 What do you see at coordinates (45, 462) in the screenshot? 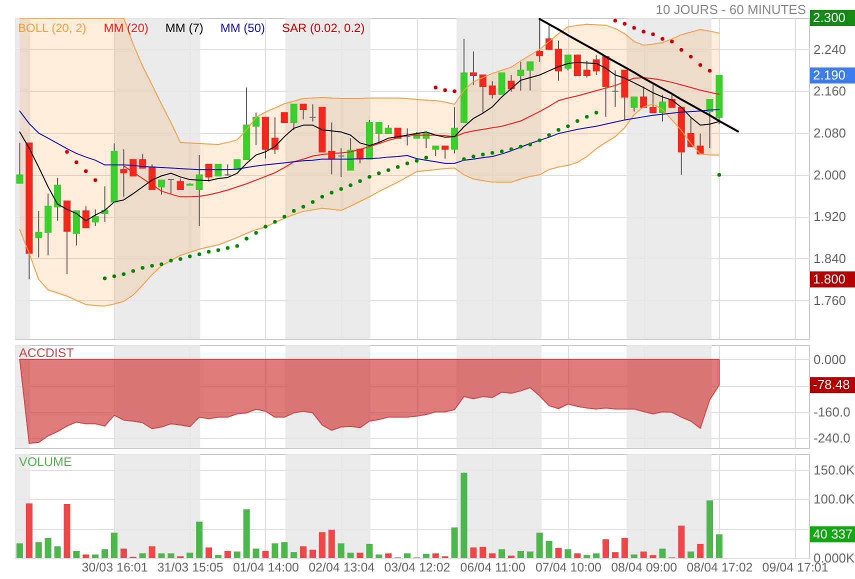
I see `chart-title: VOLUME` at bounding box center [45, 462].